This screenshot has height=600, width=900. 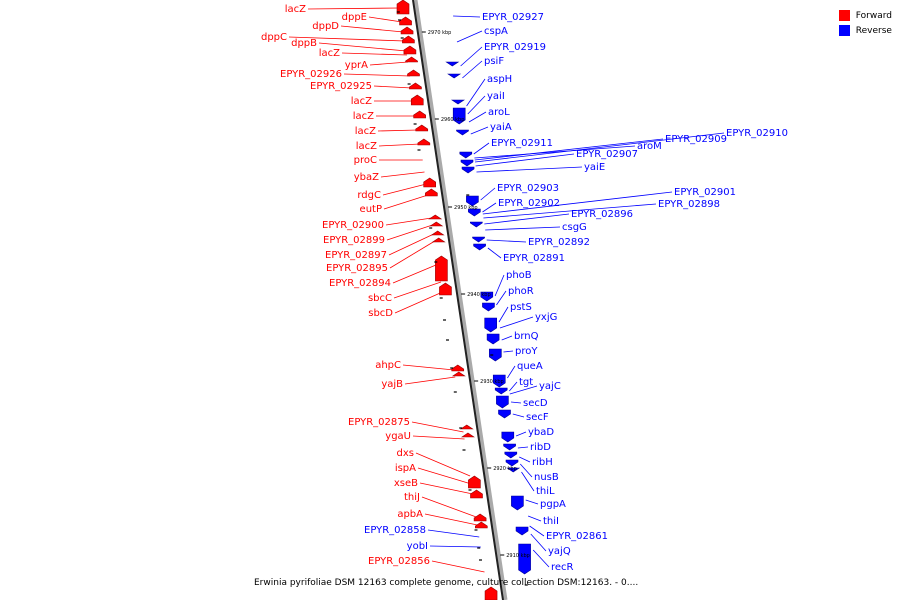 I want to click on reverse-gene-label: phoR, so click(x=521, y=291).